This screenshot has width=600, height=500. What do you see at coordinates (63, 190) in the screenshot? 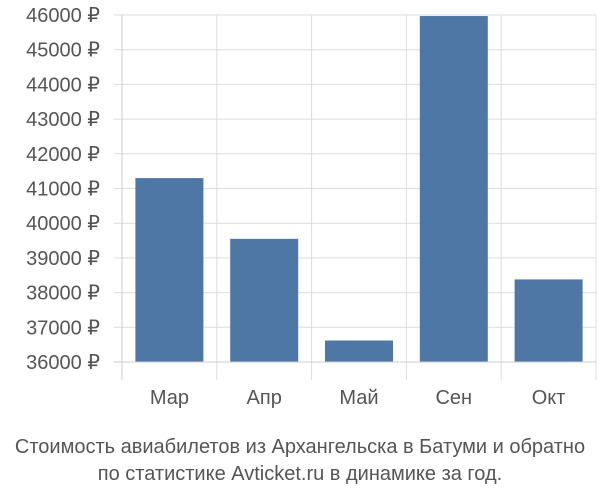
I see `y-tick-label: 41000 ₽` at bounding box center [63, 190].